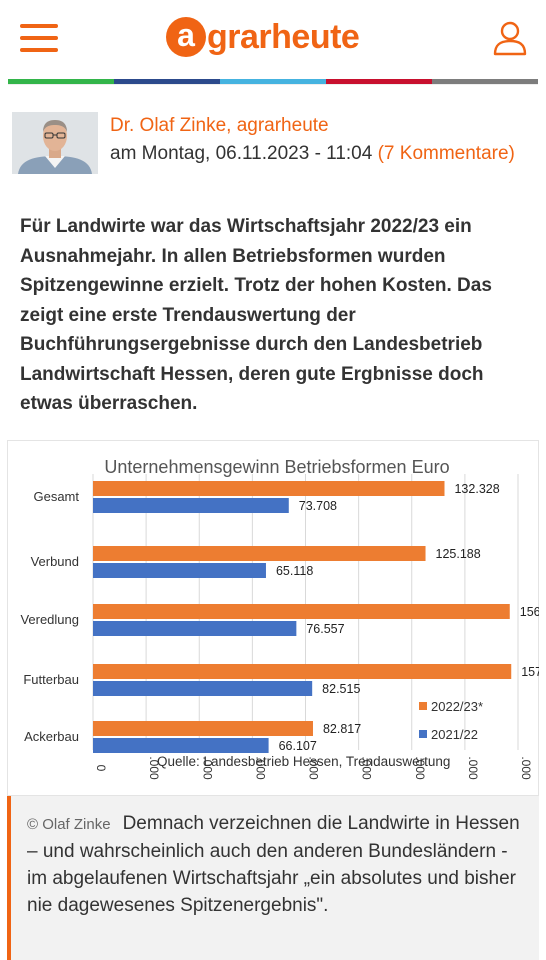  Describe the element at coordinates (342, 729) in the screenshot. I see `bar-value-label: 82.817` at that location.